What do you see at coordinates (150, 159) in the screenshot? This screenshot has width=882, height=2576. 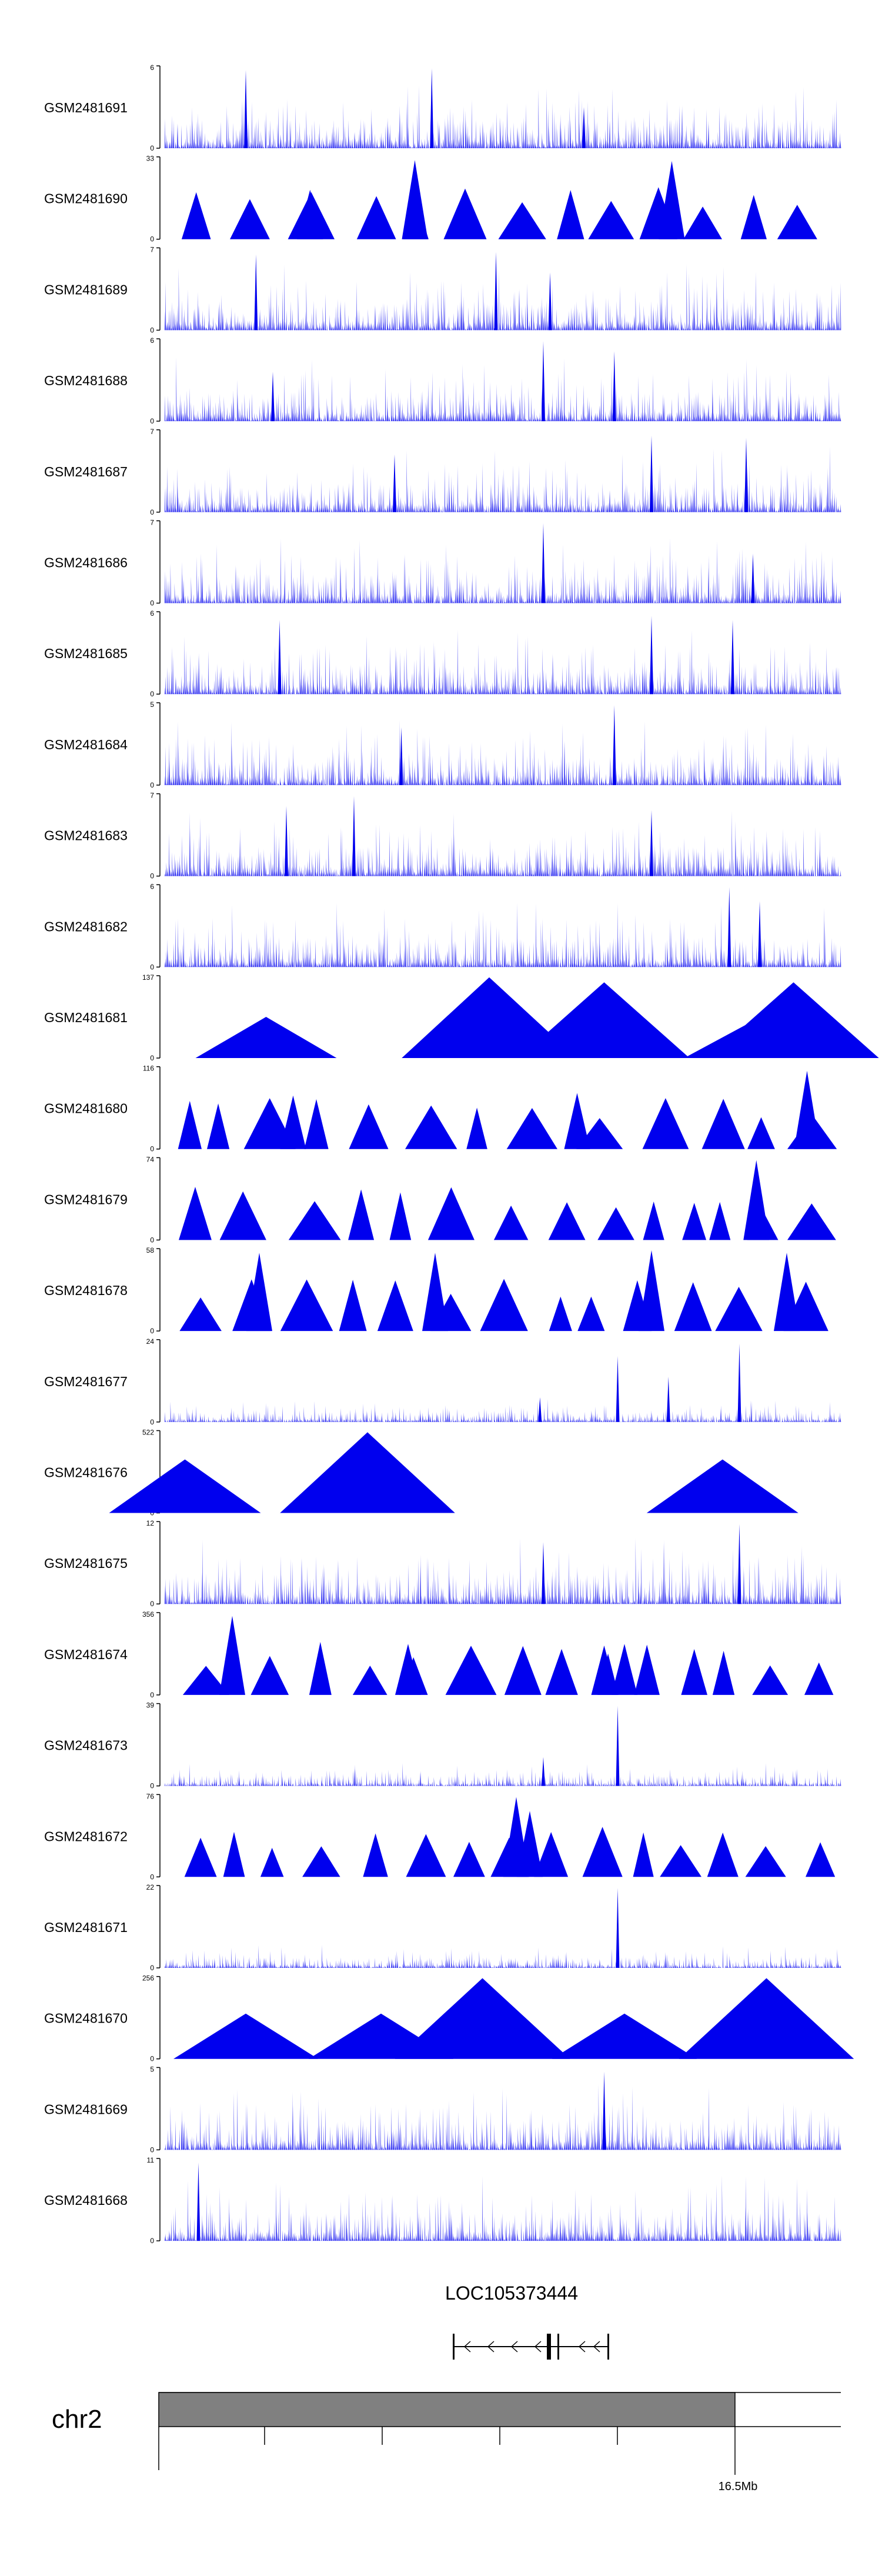 I see `y-max-label: 33` at bounding box center [150, 159].